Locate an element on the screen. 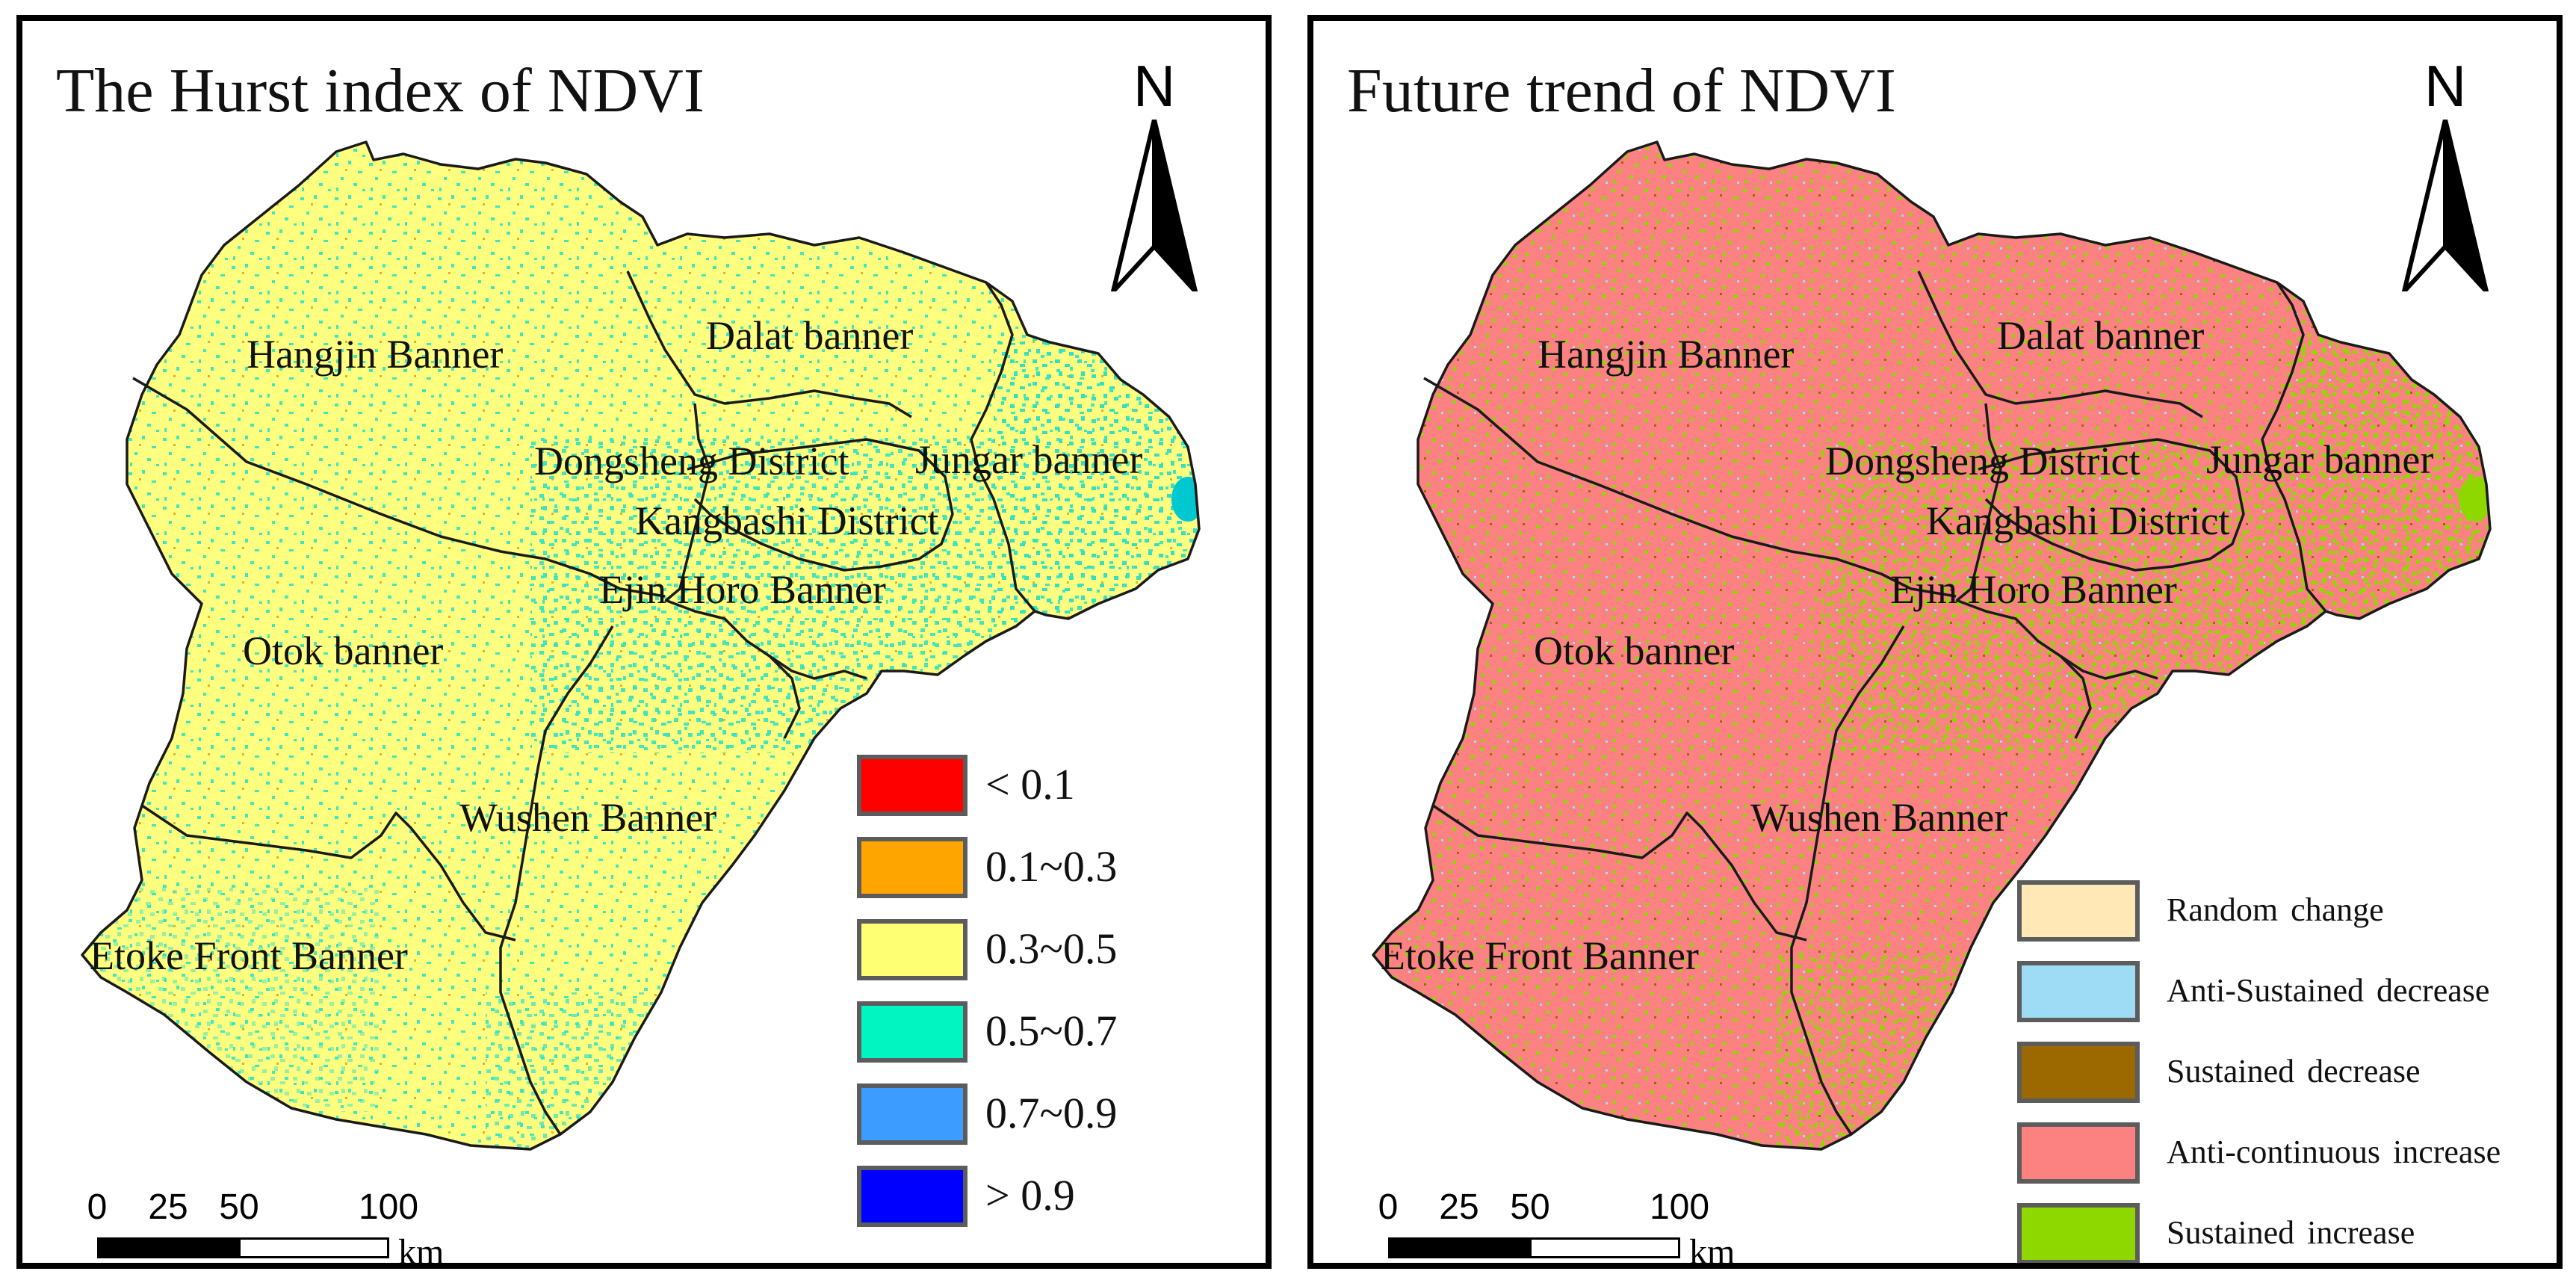 The image size is (2576, 1286). panel-title: The Hurst index of NDVI is located at coordinates (380, 91).